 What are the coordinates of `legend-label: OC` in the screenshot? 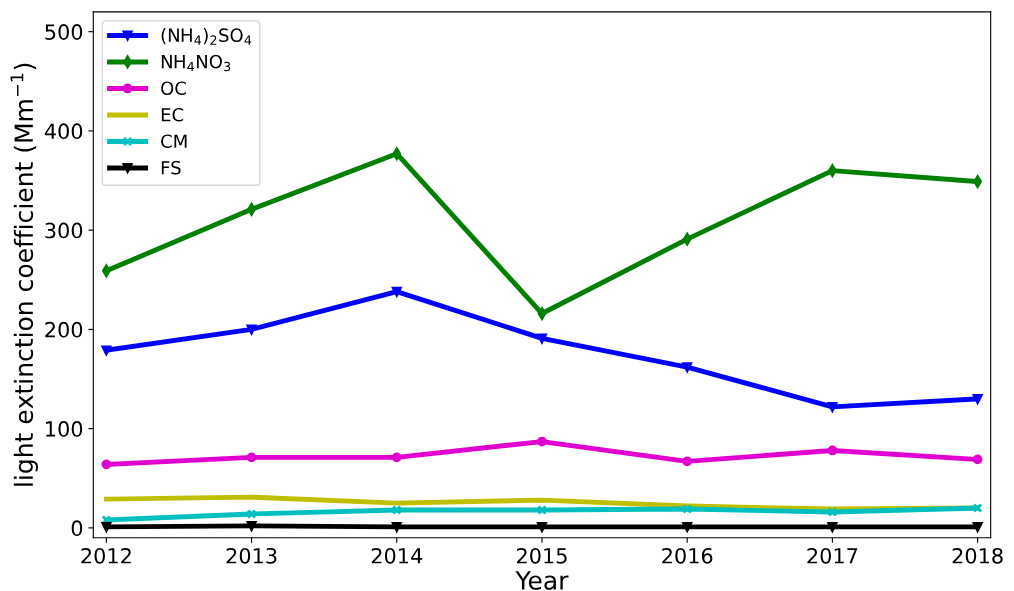 It's located at (173, 88).